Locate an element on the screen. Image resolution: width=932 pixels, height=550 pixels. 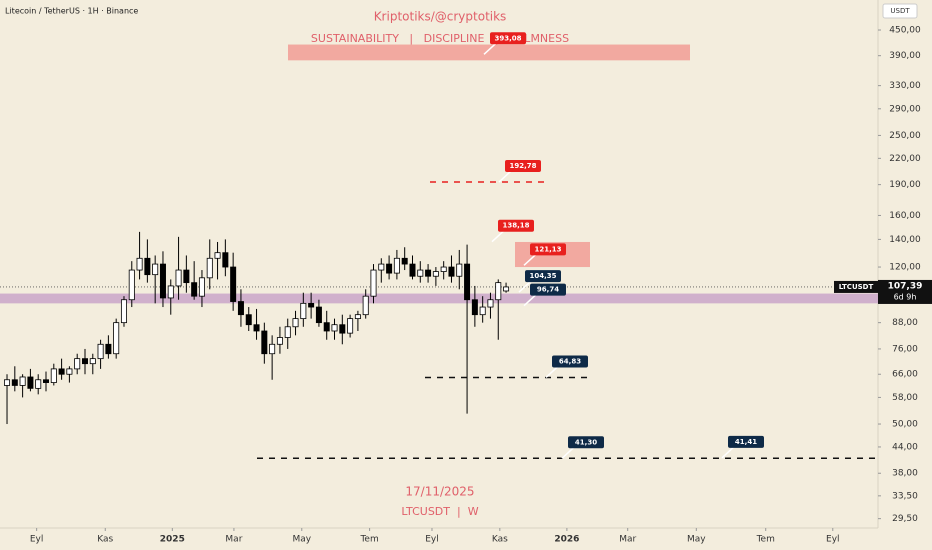
annotation-label: 41,30 is located at coordinates (586, 442).